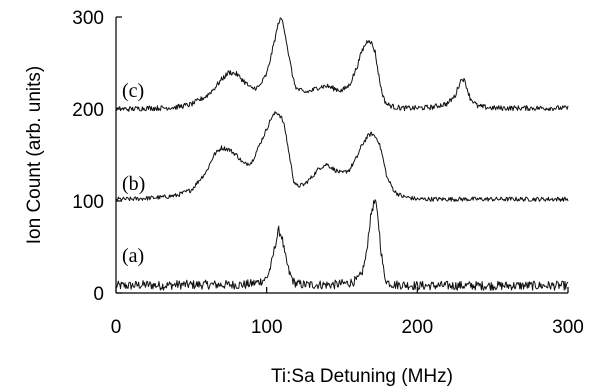 This screenshot has height=387, width=602. Describe the element at coordinates (98, 294) in the screenshot. I see `y-tick-label: 0` at that location.